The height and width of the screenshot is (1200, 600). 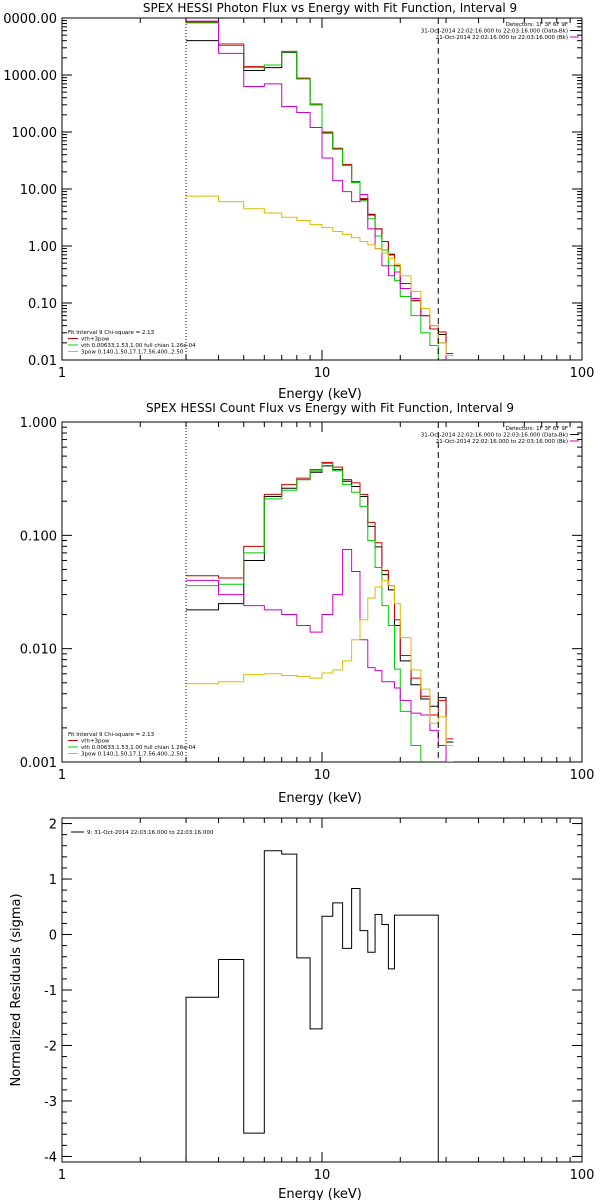 What do you see at coordinates (38, 536) in the screenshot?
I see `y-tick-label: 0.100` at bounding box center [38, 536].